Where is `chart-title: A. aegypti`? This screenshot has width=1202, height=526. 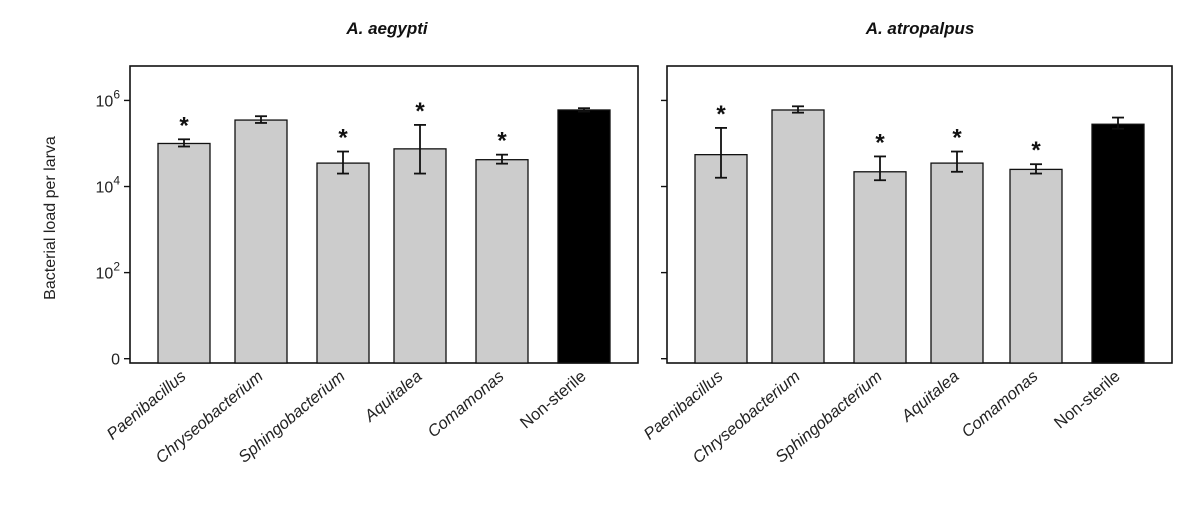 chart-title: A. aegypti is located at coordinates (387, 28).